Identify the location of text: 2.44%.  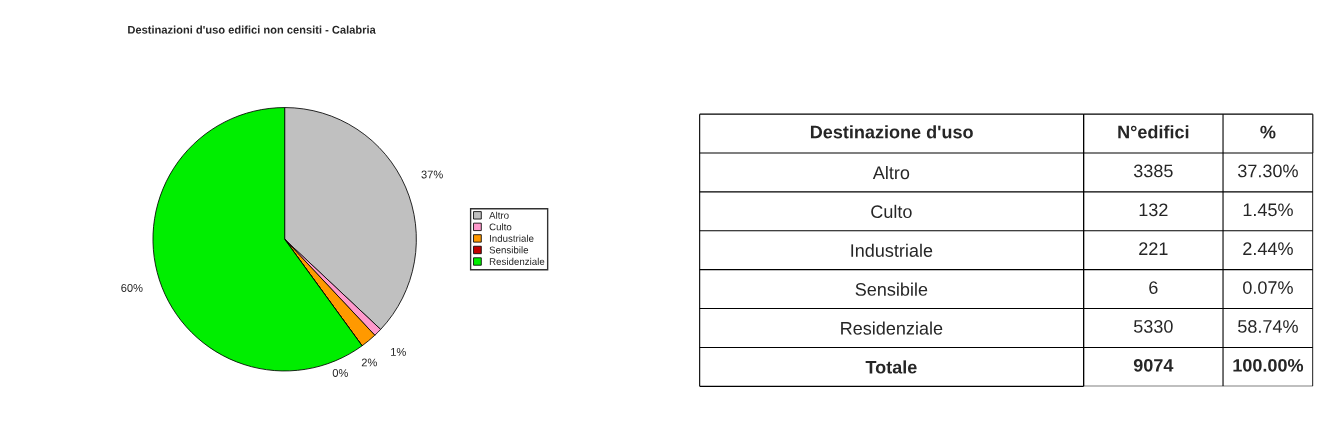
(1268, 249).